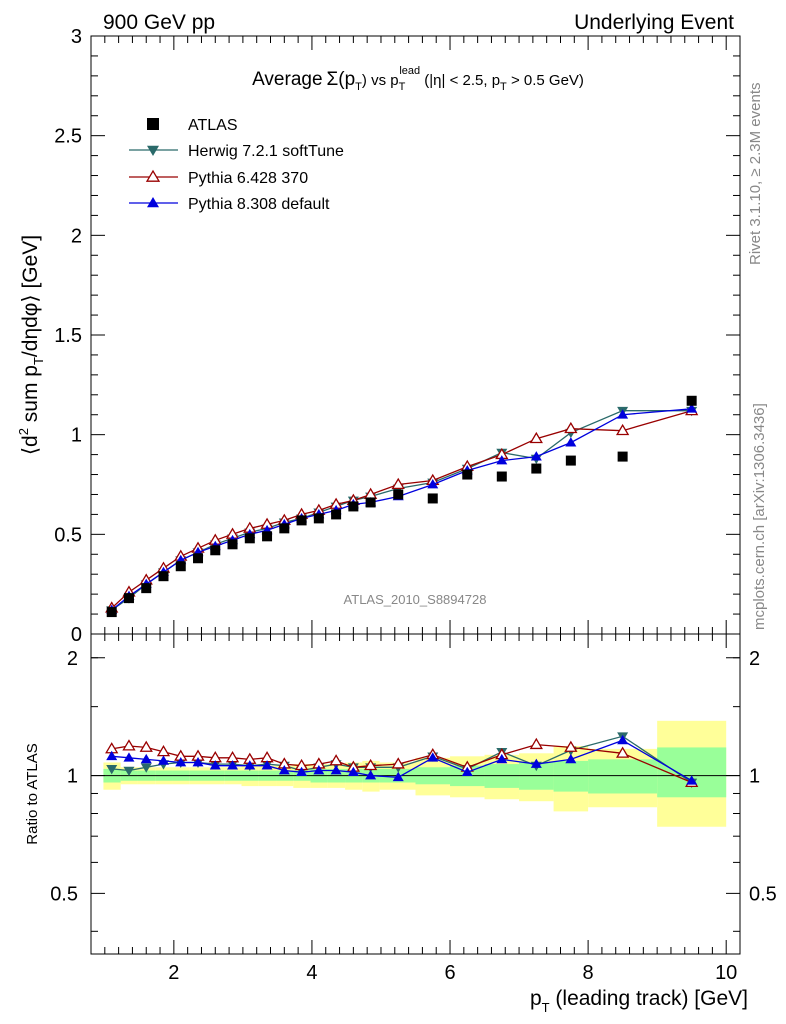 Image resolution: width=786 pixels, height=1024 pixels. I want to click on main-y-axis-label: ⟨d2 sum pT/dηdφ⟩ [GeV], so click(31, 345).